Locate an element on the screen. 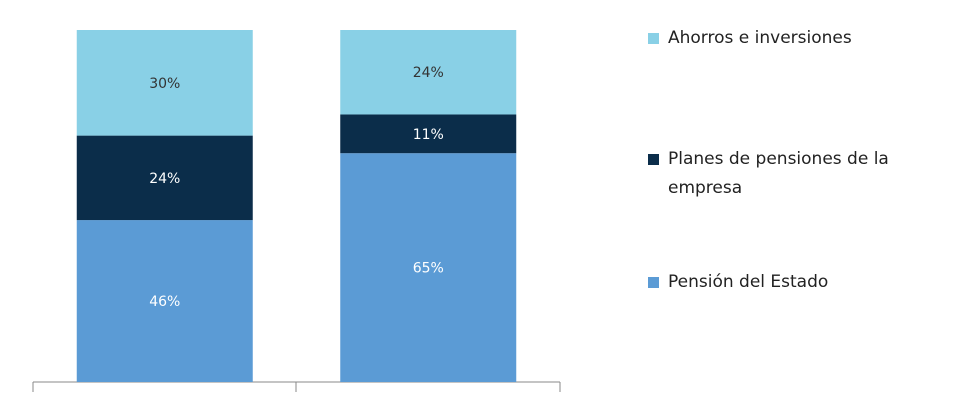 The width and height of the screenshot is (960, 400). legend-label: Pensión del Estado is located at coordinates (748, 282).